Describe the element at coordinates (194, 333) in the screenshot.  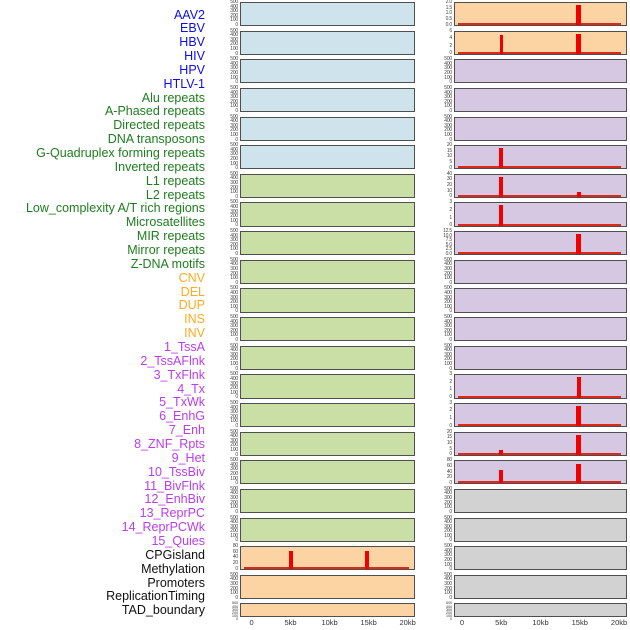
I see `track-label: INV` at that location.